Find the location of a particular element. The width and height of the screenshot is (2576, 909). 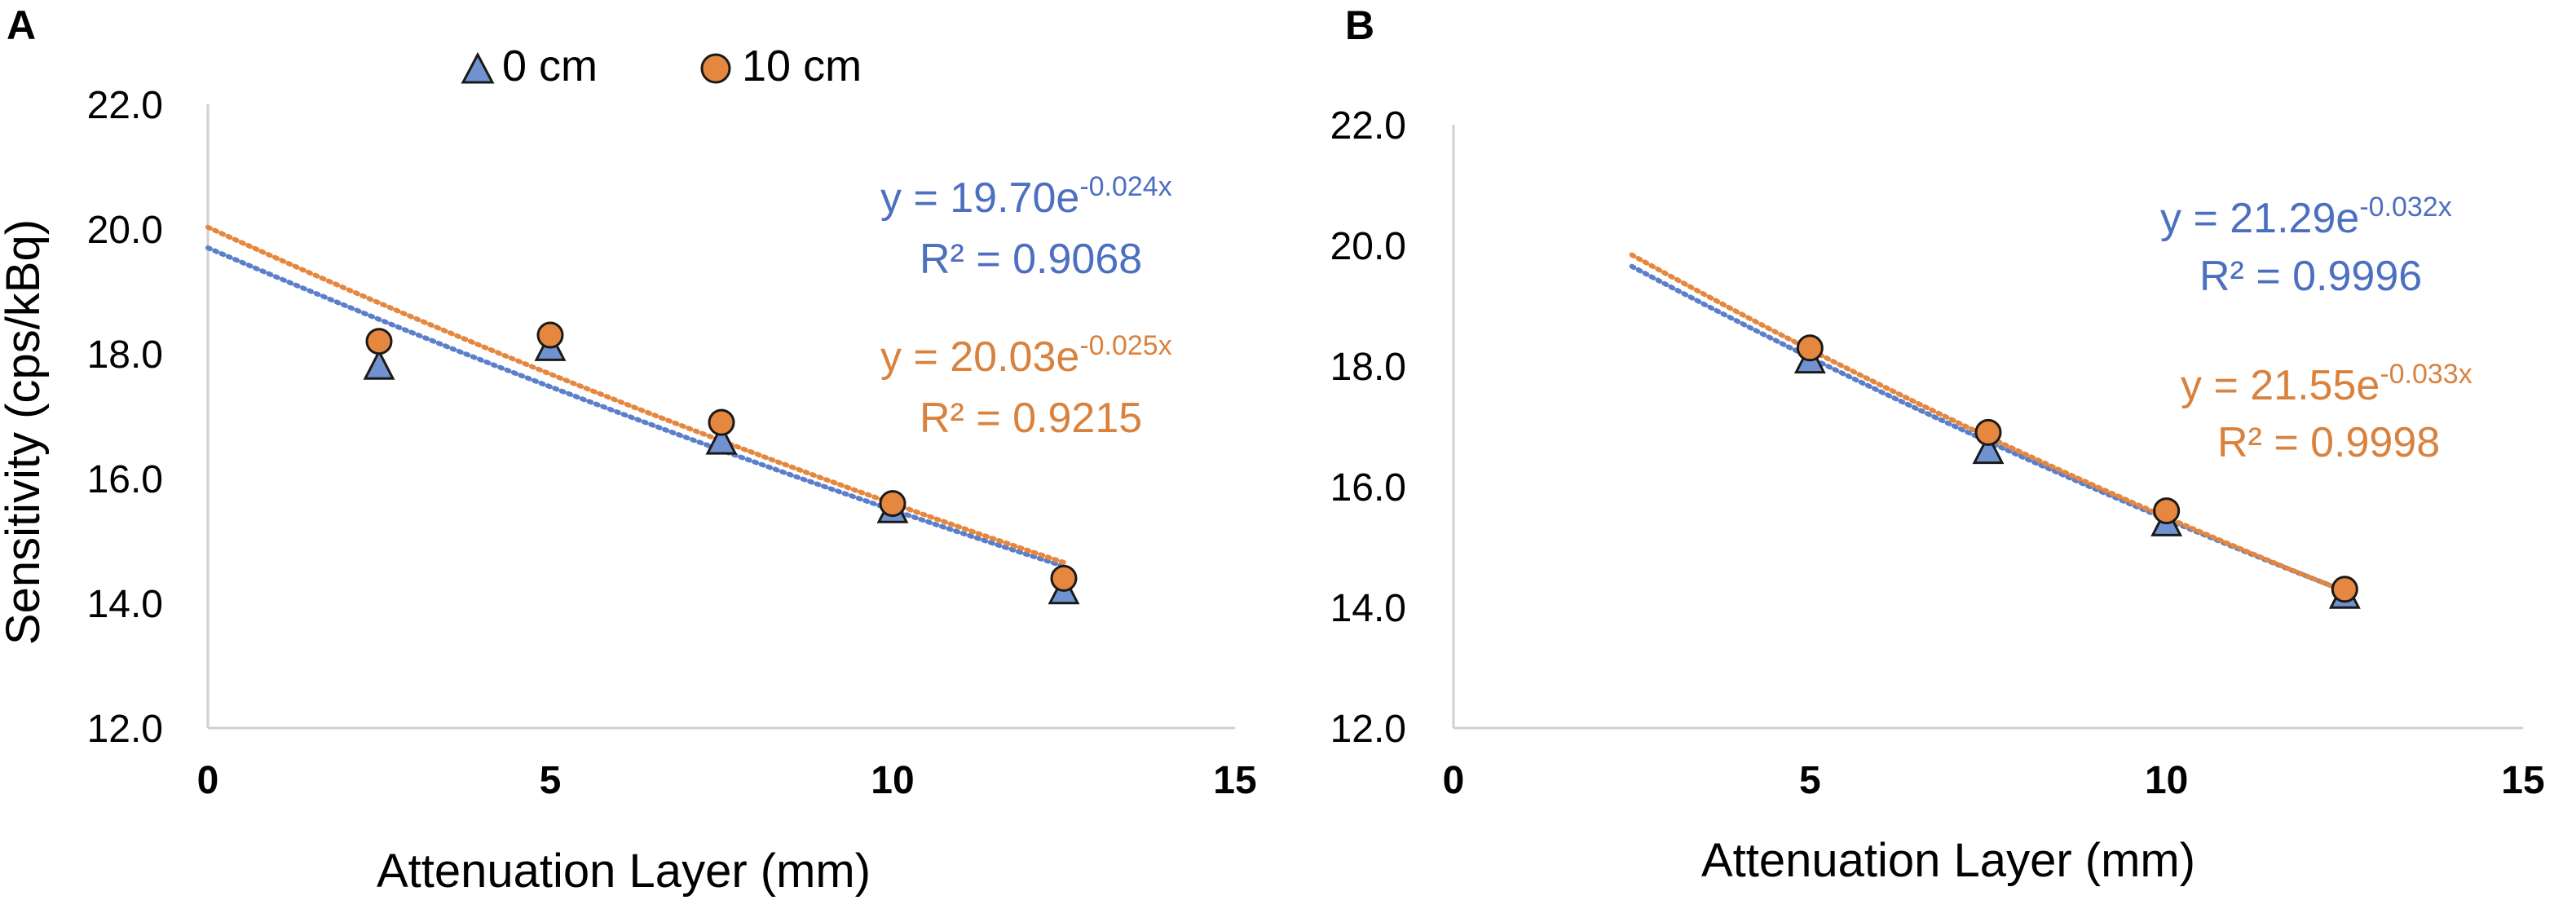

equation-text: y = 21.55e-0.033x is located at coordinates (2326, 384).